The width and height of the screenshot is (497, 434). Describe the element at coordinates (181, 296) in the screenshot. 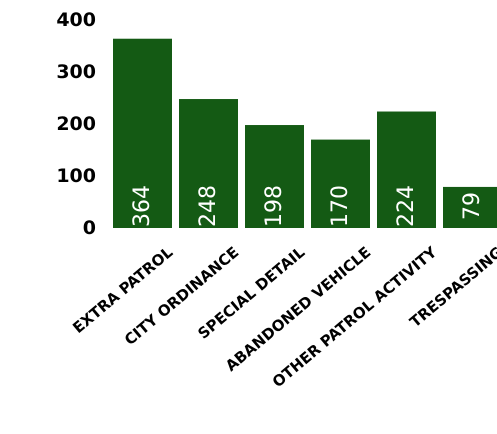

I see `x-tick-label: CITY ORDINANCE` at that location.